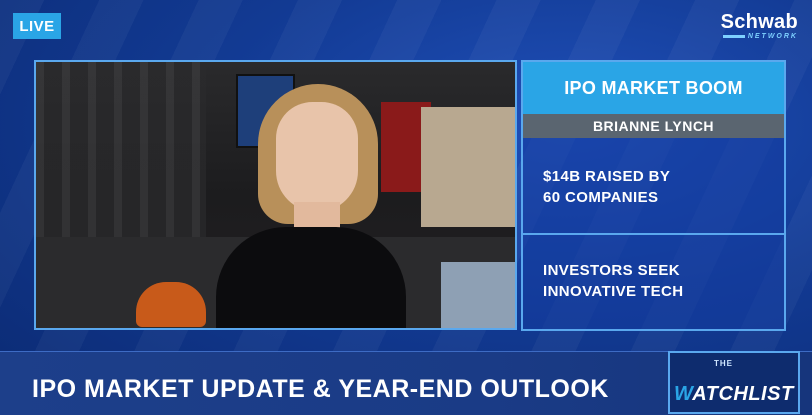 The height and width of the screenshot is (415, 812). Describe the element at coordinates (171, 304) in the screenshot. I see `studio-hat` at that location.